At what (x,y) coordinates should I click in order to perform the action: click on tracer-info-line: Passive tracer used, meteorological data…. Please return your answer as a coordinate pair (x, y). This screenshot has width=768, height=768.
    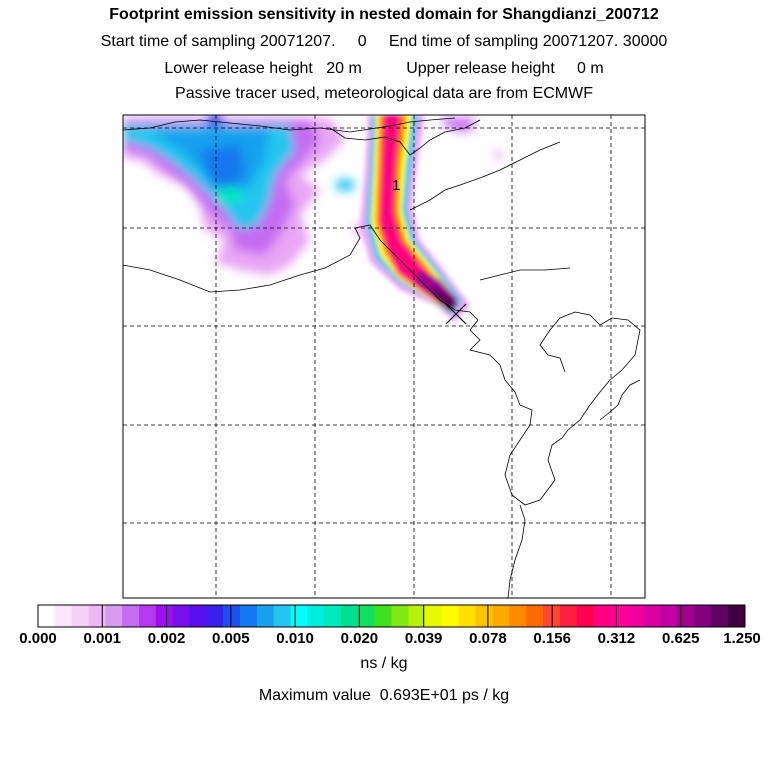
    Looking at the image, I should click on (384, 93).